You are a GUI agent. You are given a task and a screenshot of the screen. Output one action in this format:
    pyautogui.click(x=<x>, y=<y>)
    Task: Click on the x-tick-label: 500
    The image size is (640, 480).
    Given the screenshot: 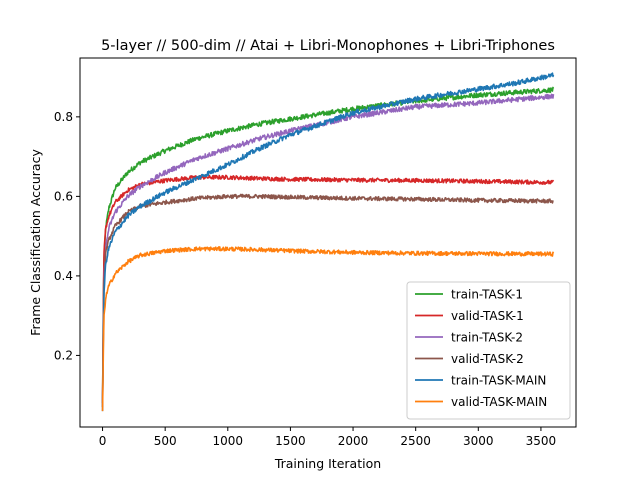 What is the action you would take?
    pyautogui.click(x=165, y=441)
    